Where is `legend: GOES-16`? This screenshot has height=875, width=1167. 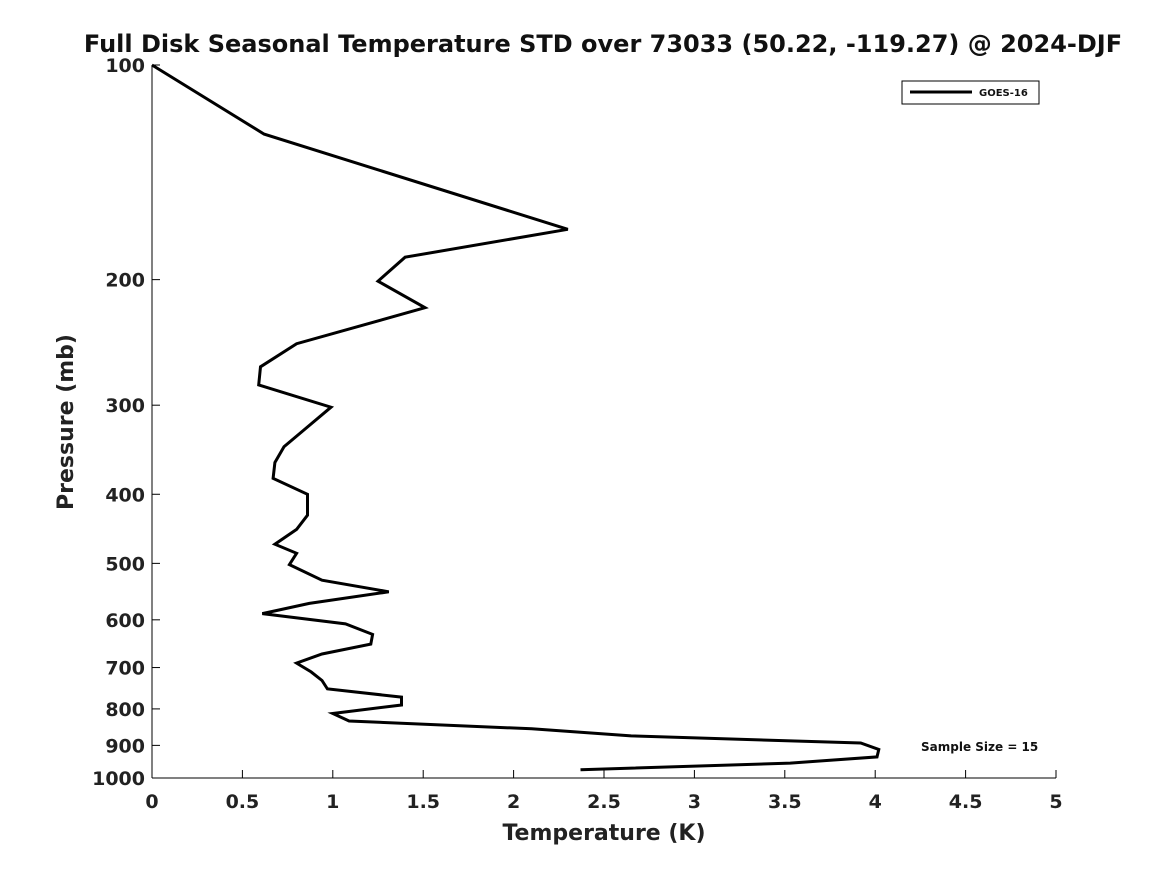
legend: GOES-16 is located at coordinates (970, 92).